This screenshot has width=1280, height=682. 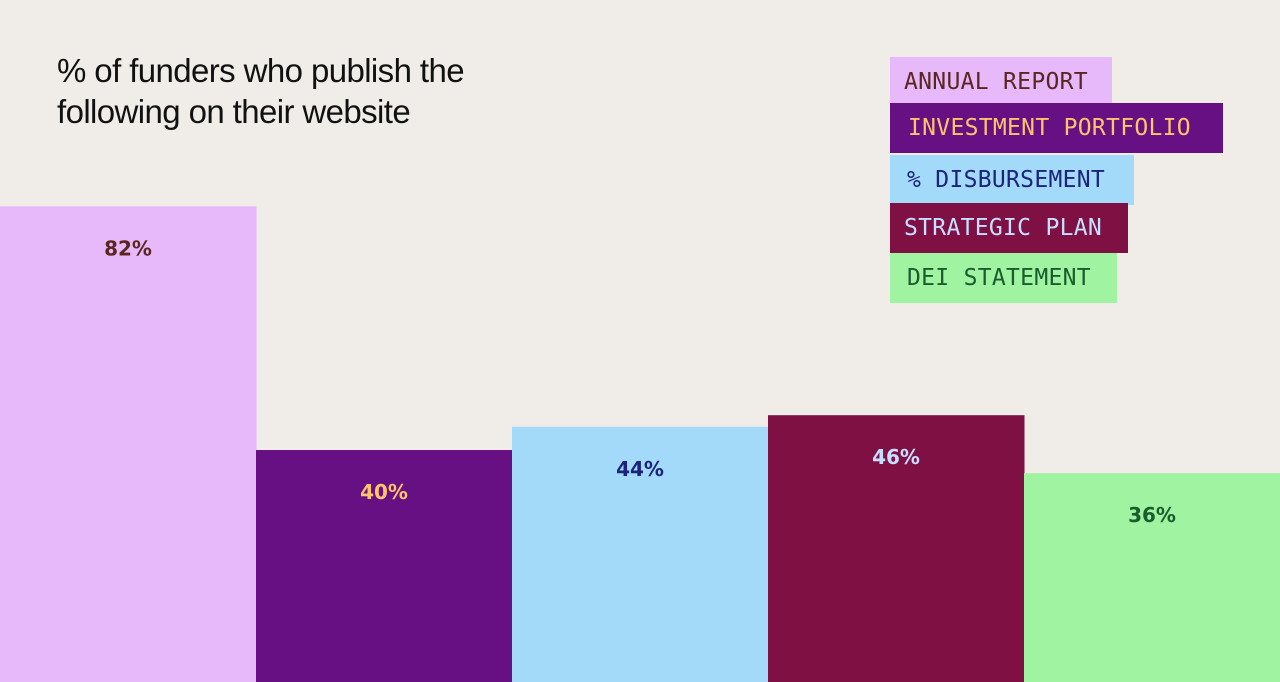 What do you see at coordinates (384, 566) in the screenshot?
I see `bar-investment-portfolio` at bounding box center [384, 566].